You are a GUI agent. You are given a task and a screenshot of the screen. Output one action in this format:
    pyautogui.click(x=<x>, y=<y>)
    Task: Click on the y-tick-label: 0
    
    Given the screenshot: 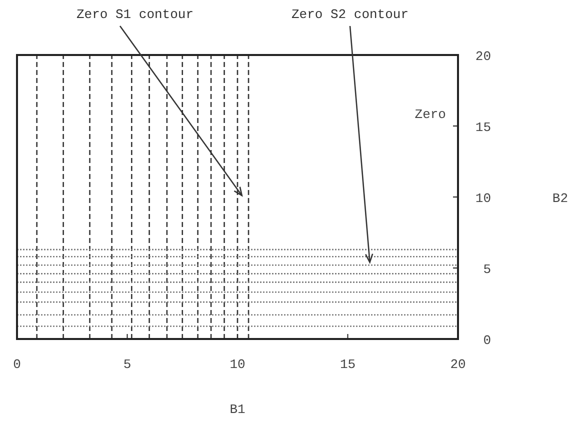 What is the action you would take?
    pyautogui.click(x=487, y=340)
    